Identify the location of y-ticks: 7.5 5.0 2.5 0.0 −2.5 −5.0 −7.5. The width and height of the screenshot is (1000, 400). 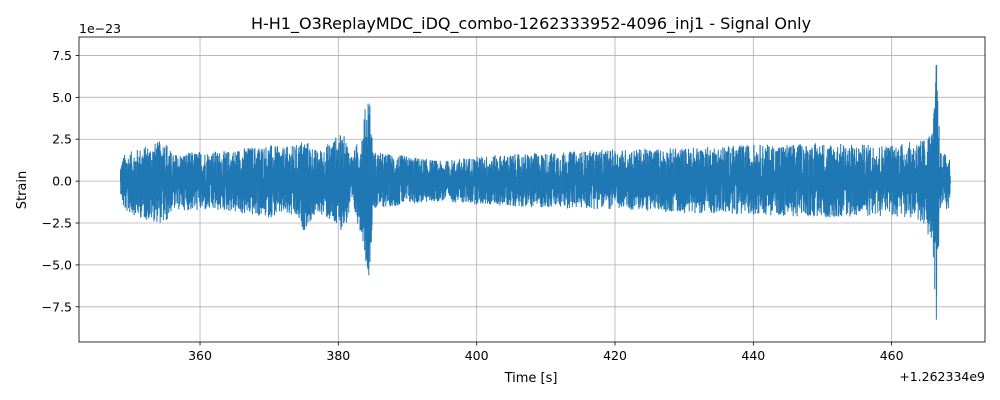
(60, 181).